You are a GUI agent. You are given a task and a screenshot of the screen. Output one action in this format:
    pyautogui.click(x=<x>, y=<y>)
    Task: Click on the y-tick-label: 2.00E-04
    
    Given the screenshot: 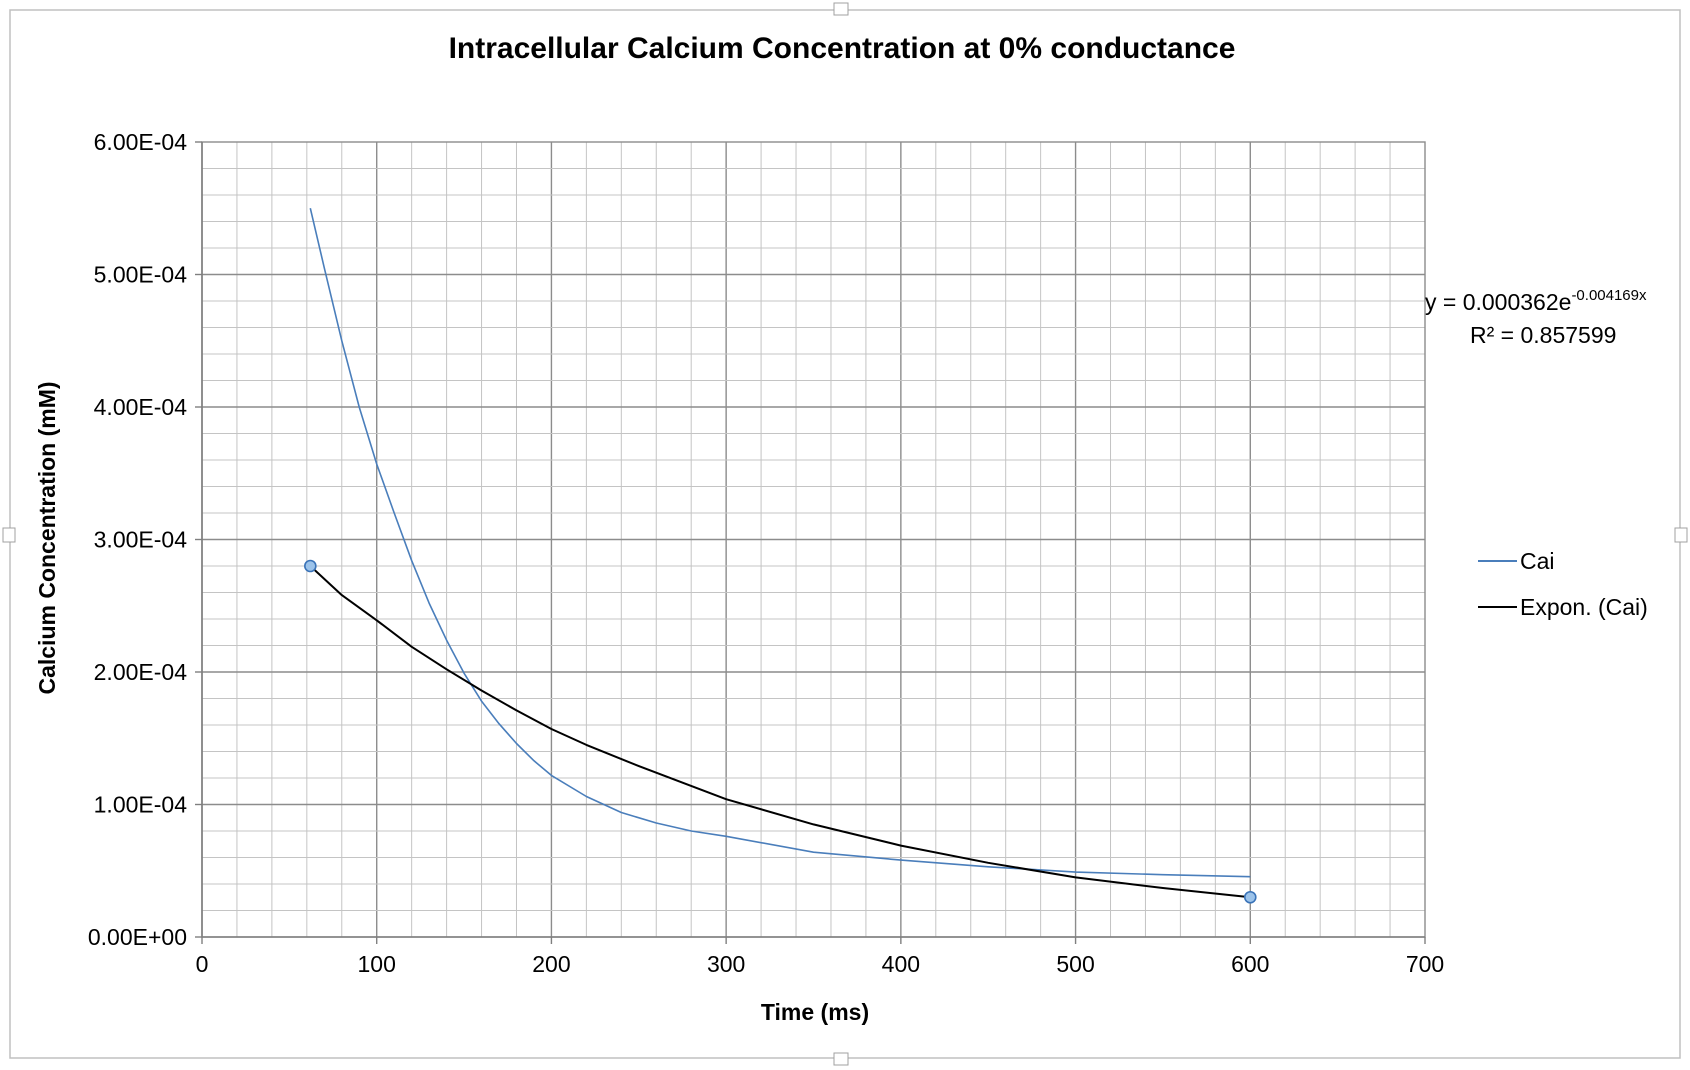 What is the action you would take?
    pyautogui.click(x=141, y=672)
    